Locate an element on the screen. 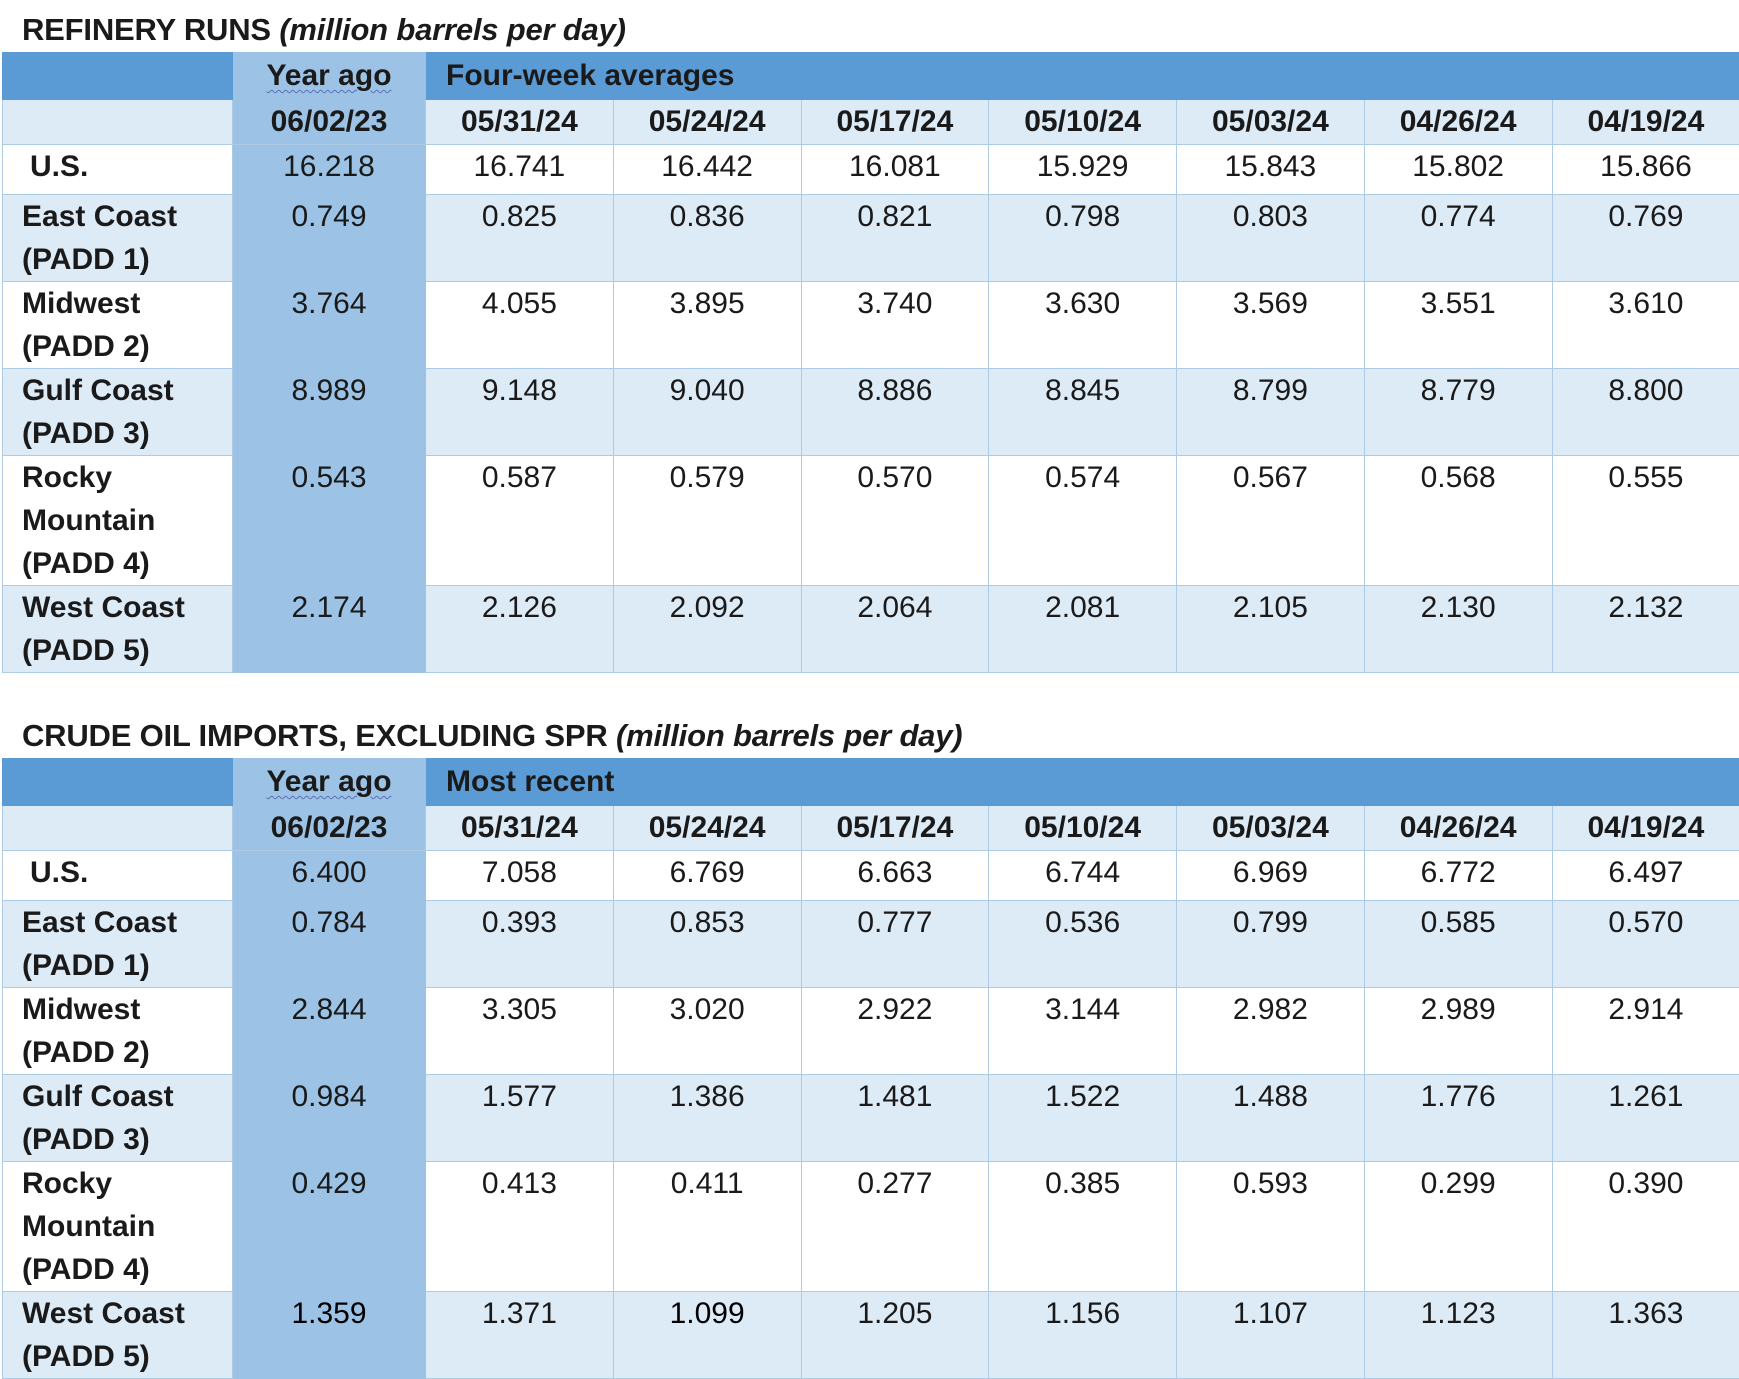 The height and width of the screenshot is (1379, 1739). value-cell: 6.663 is located at coordinates (895, 876).